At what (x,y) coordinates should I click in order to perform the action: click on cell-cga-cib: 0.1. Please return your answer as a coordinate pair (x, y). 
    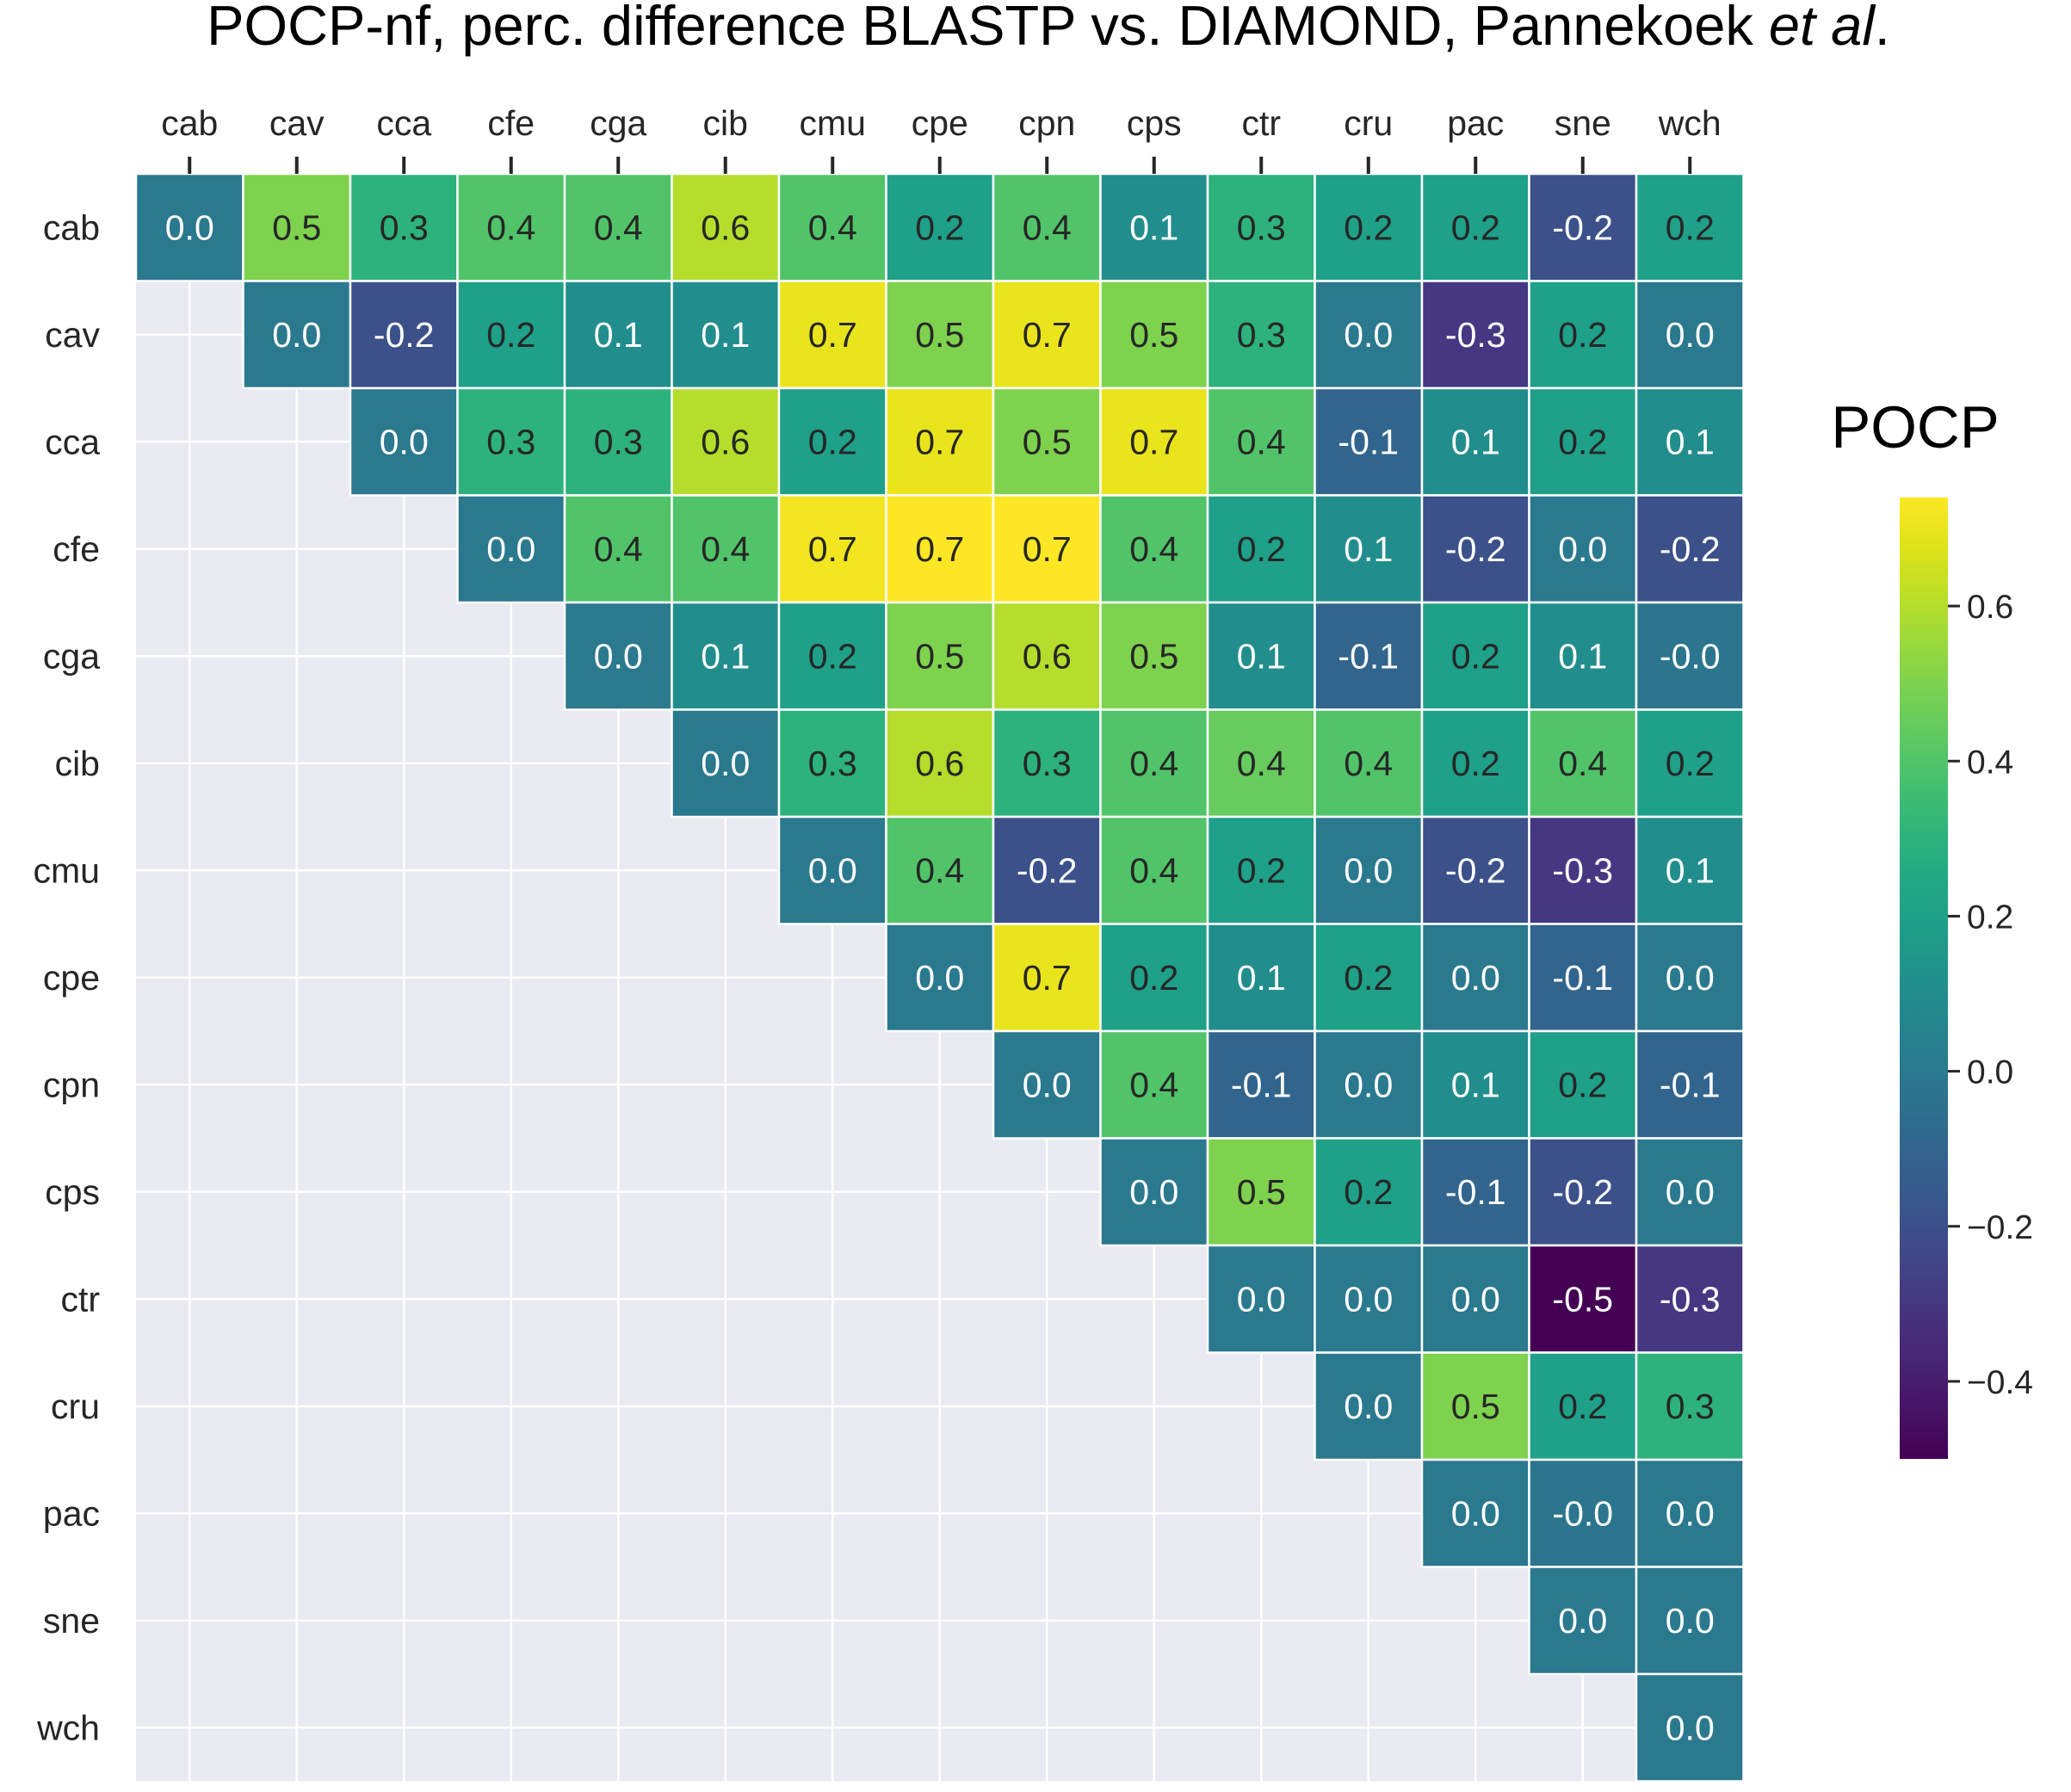
    Looking at the image, I should click on (726, 656).